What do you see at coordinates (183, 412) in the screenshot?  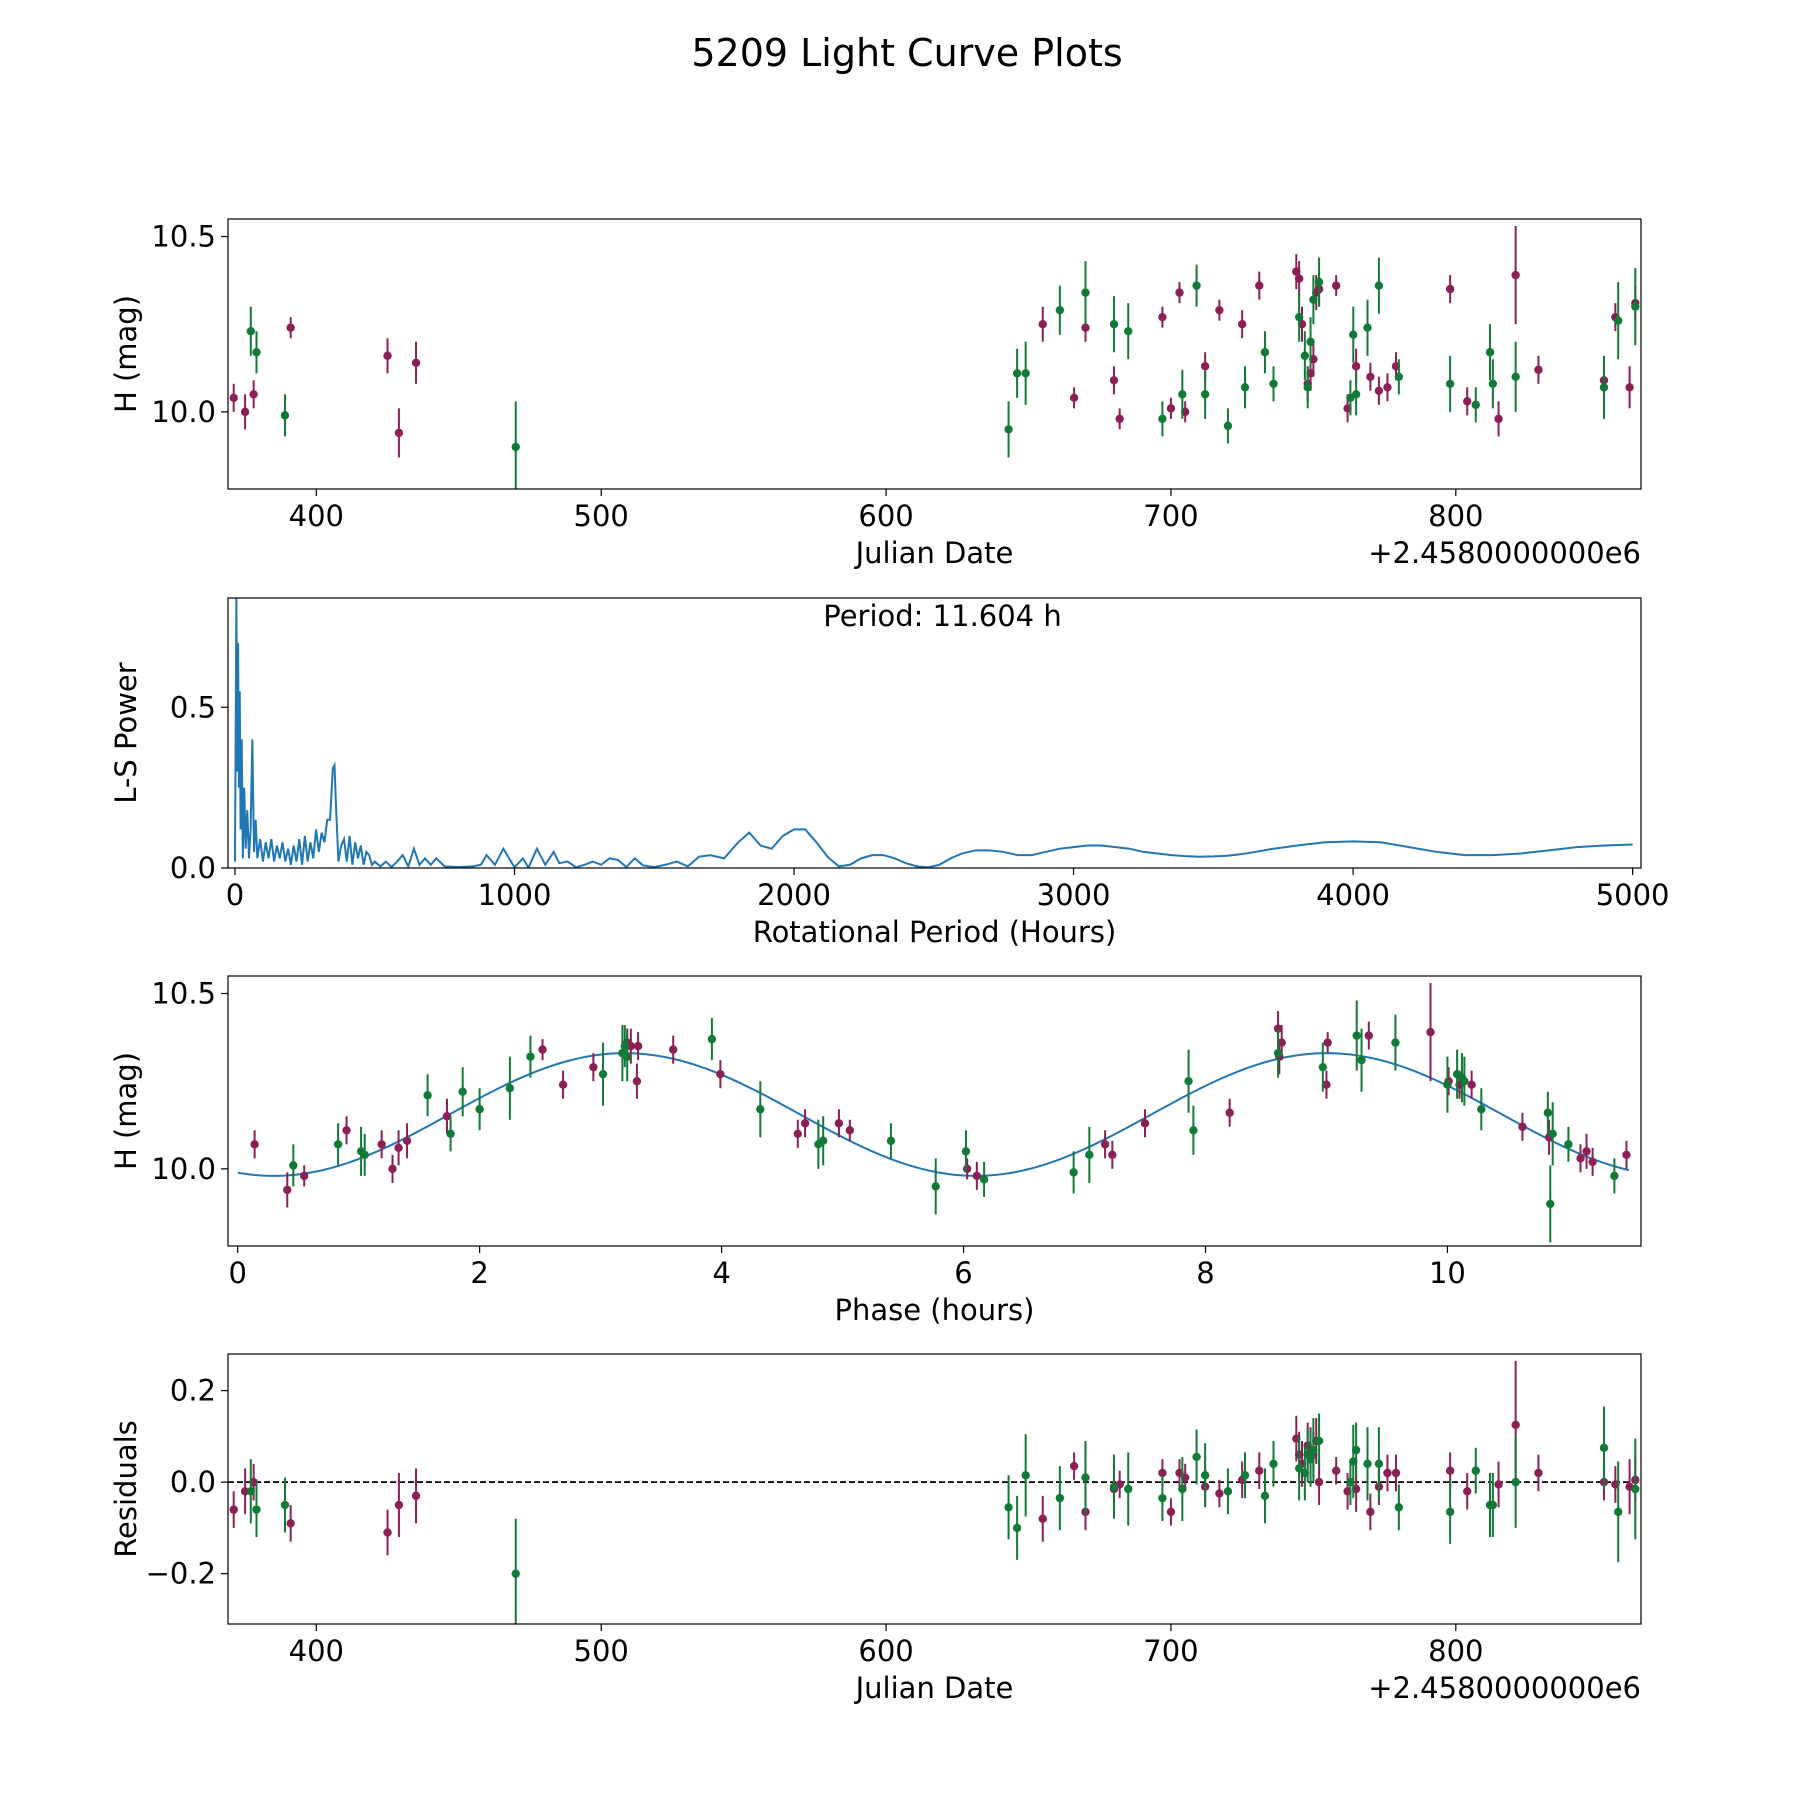 I see `lightcurve-ytick-label: 10.0` at bounding box center [183, 412].